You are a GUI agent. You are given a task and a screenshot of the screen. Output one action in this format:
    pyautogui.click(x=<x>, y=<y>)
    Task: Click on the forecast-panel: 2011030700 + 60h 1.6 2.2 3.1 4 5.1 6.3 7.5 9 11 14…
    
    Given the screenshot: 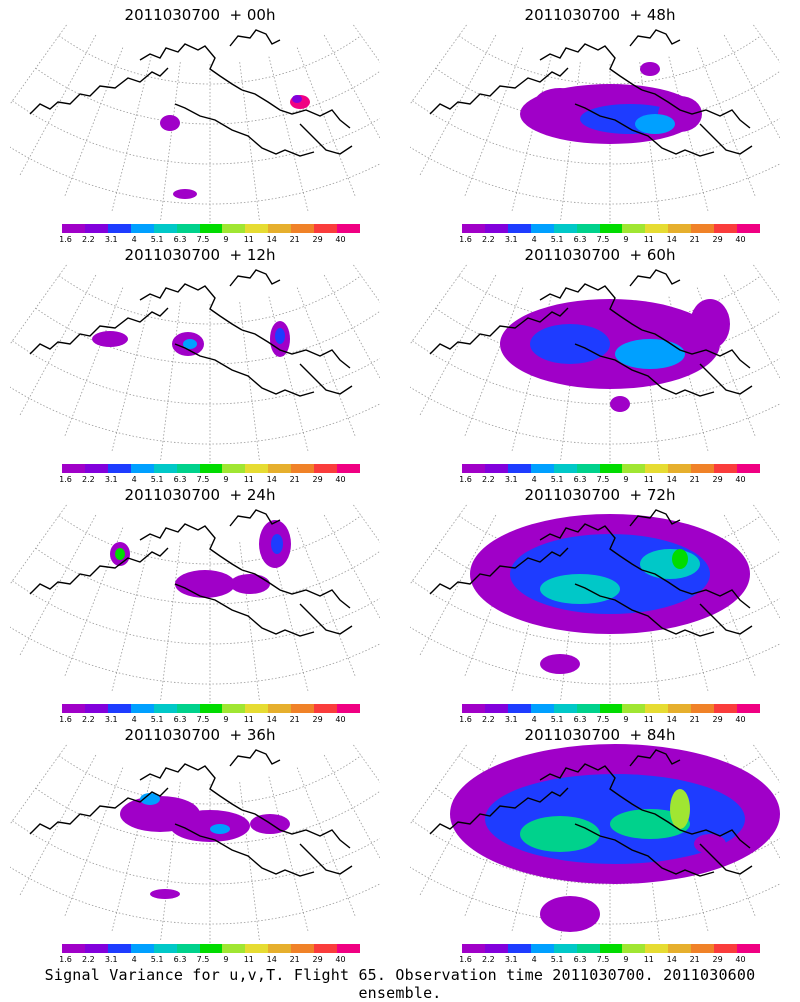 What is the action you would take?
    pyautogui.click(x=600, y=362)
    